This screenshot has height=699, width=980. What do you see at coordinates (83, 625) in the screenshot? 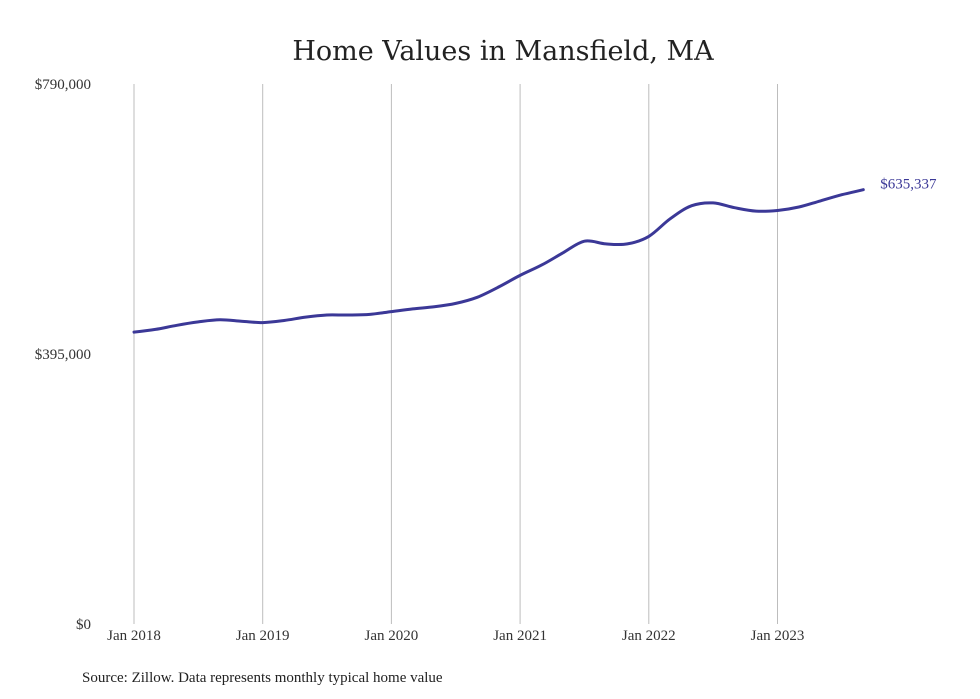
I see `y-tick-label: $0` at bounding box center [83, 625].